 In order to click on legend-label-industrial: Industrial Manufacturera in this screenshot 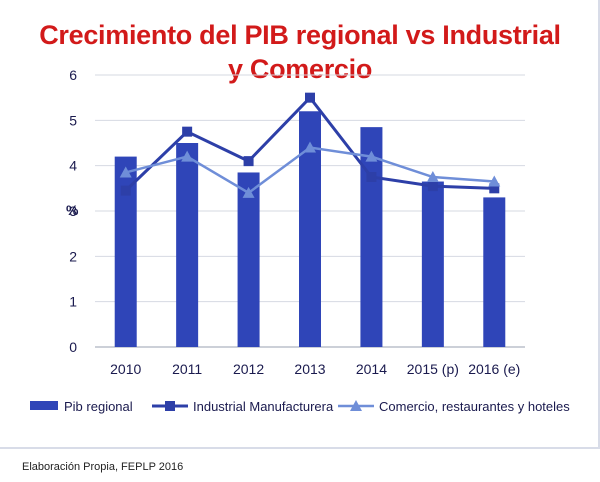, I will do `click(263, 406)`.